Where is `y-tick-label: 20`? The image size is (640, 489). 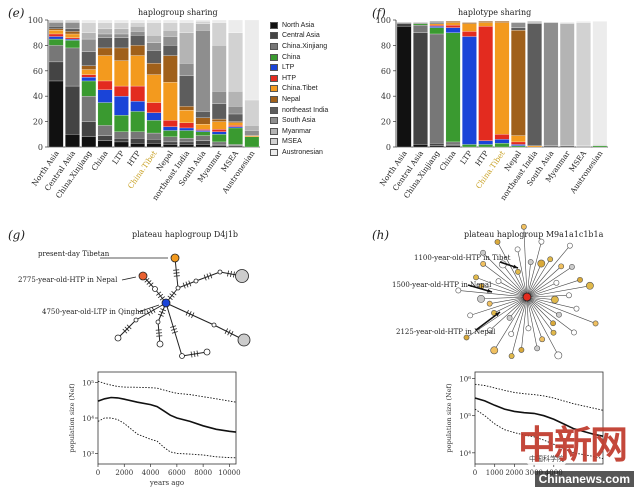 y-tick-label: 20 is located at coordinates (386, 122).